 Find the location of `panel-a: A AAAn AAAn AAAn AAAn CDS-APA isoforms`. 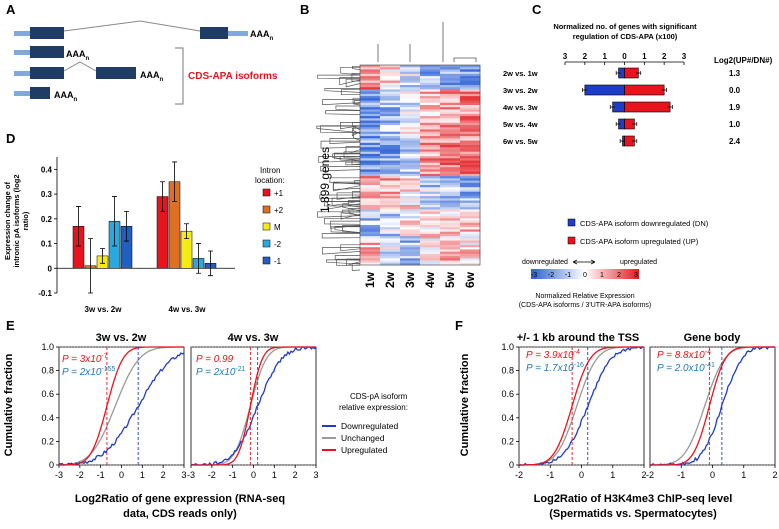

panel-a: A AAAn AAAn AAAn AAAn CDS-APA isoforms is located at coordinates (142, 53).